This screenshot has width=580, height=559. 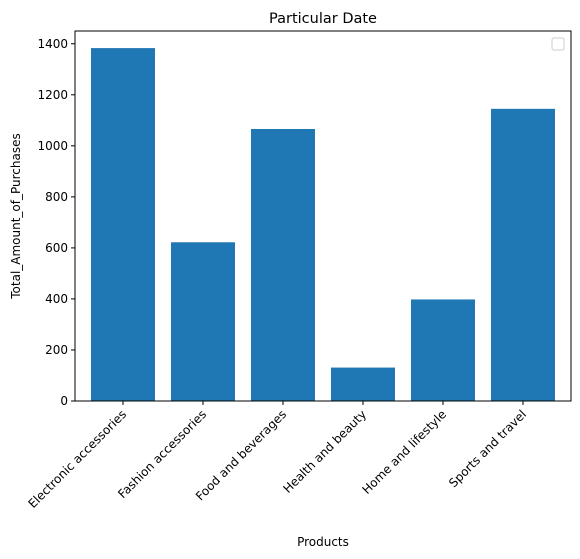 What do you see at coordinates (162, 454) in the screenshot?
I see `x-tick-label-1: Fashion accessories` at bounding box center [162, 454].